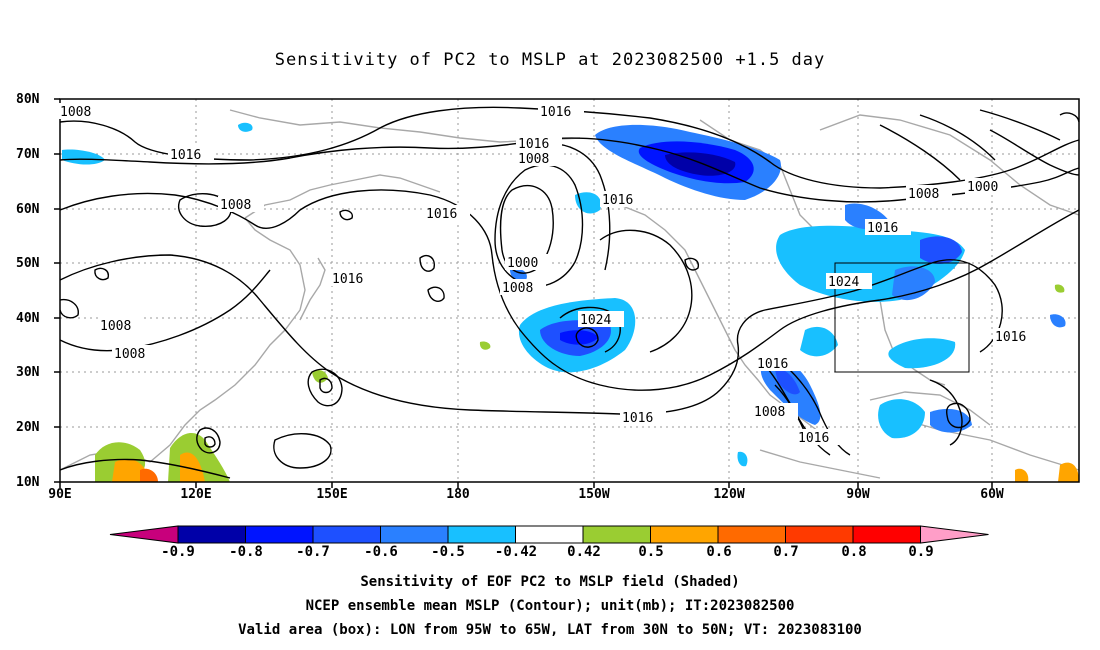 This screenshot has height=650, width=1100. Describe the element at coordinates (921, 552) in the screenshot. I see `colorbar-label: 0.9` at that location.